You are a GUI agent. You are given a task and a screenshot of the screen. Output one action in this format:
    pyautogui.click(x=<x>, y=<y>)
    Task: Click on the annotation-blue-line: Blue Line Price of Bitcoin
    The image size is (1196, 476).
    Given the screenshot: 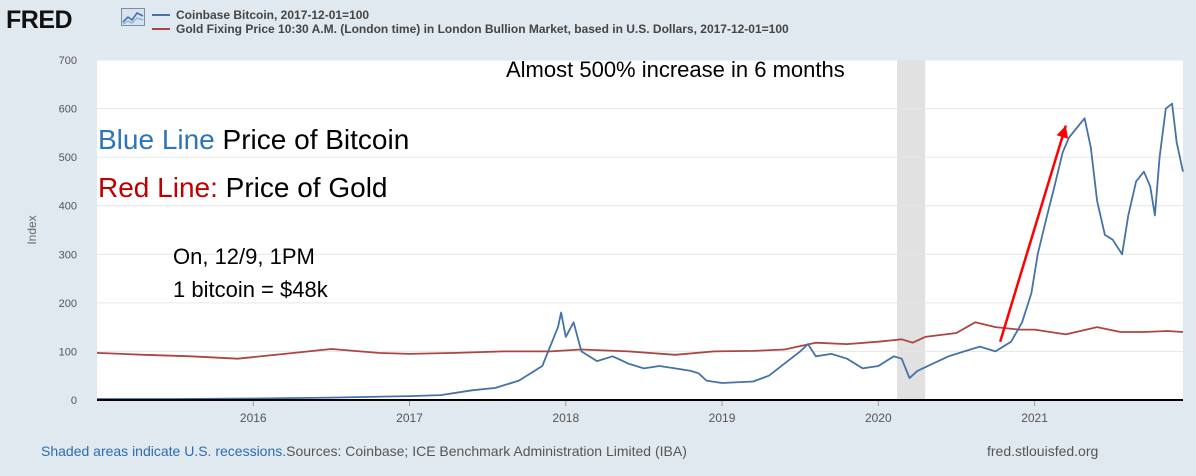 What is the action you would take?
    pyautogui.click(x=253, y=140)
    